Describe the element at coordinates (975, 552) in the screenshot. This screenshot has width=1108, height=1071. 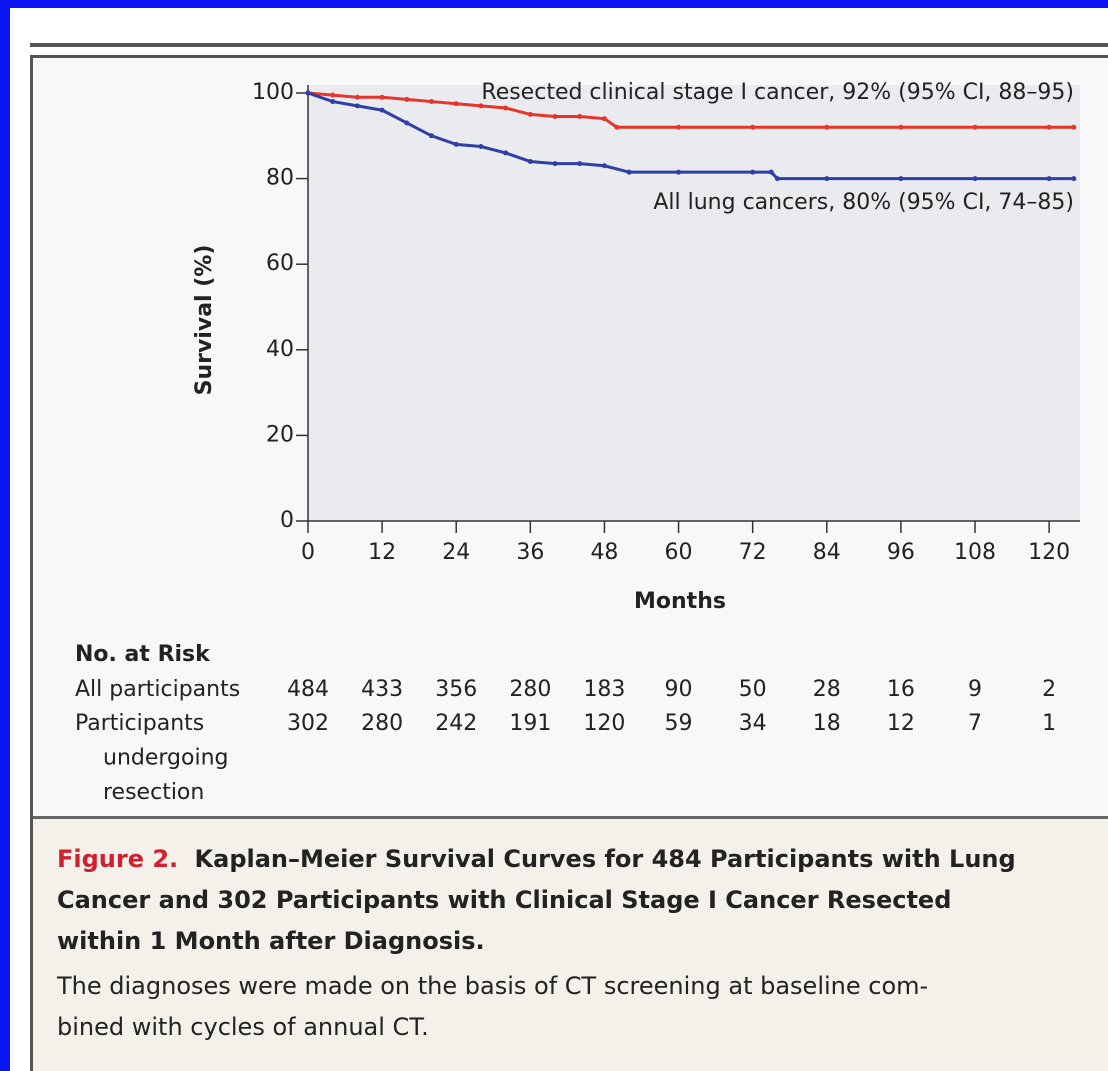
I see `x-tick-label: 108` at that location.